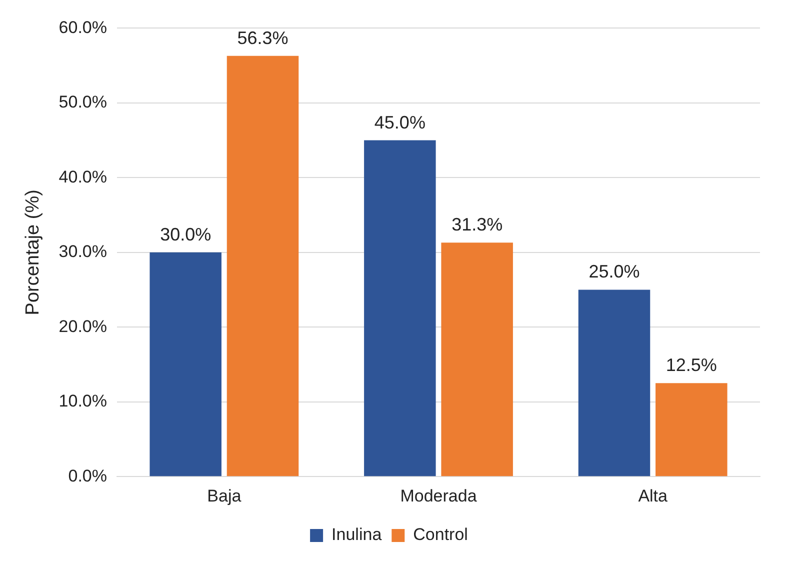  Describe the element at coordinates (83, 176) in the screenshot. I see `y-tick-label: 40.0%` at that location.